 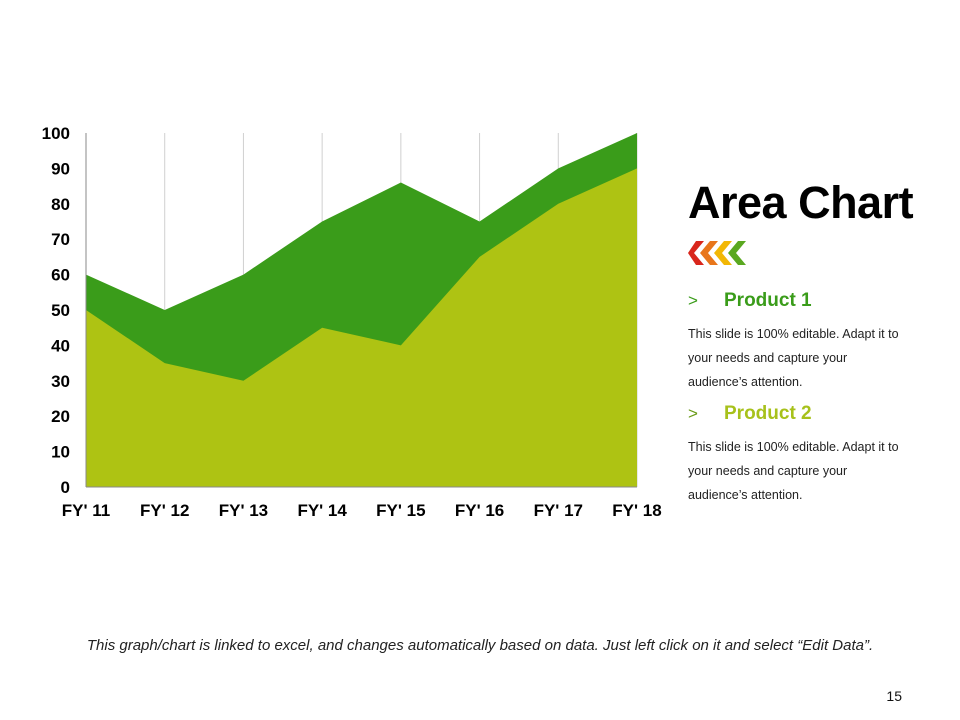 What do you see at coordinates (60, 204) in the screenshot?
I see `y-tick-label: 80` at bounding box center [60, 204].